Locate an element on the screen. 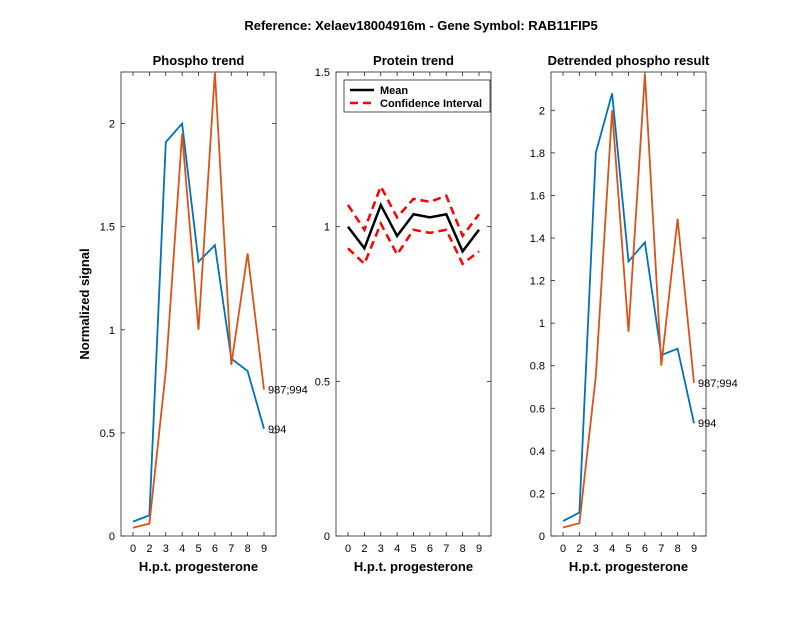 The width and height of the screenshot is (800, 618). chart-title: Detrended phospho result is located at coordinates (629, 60).